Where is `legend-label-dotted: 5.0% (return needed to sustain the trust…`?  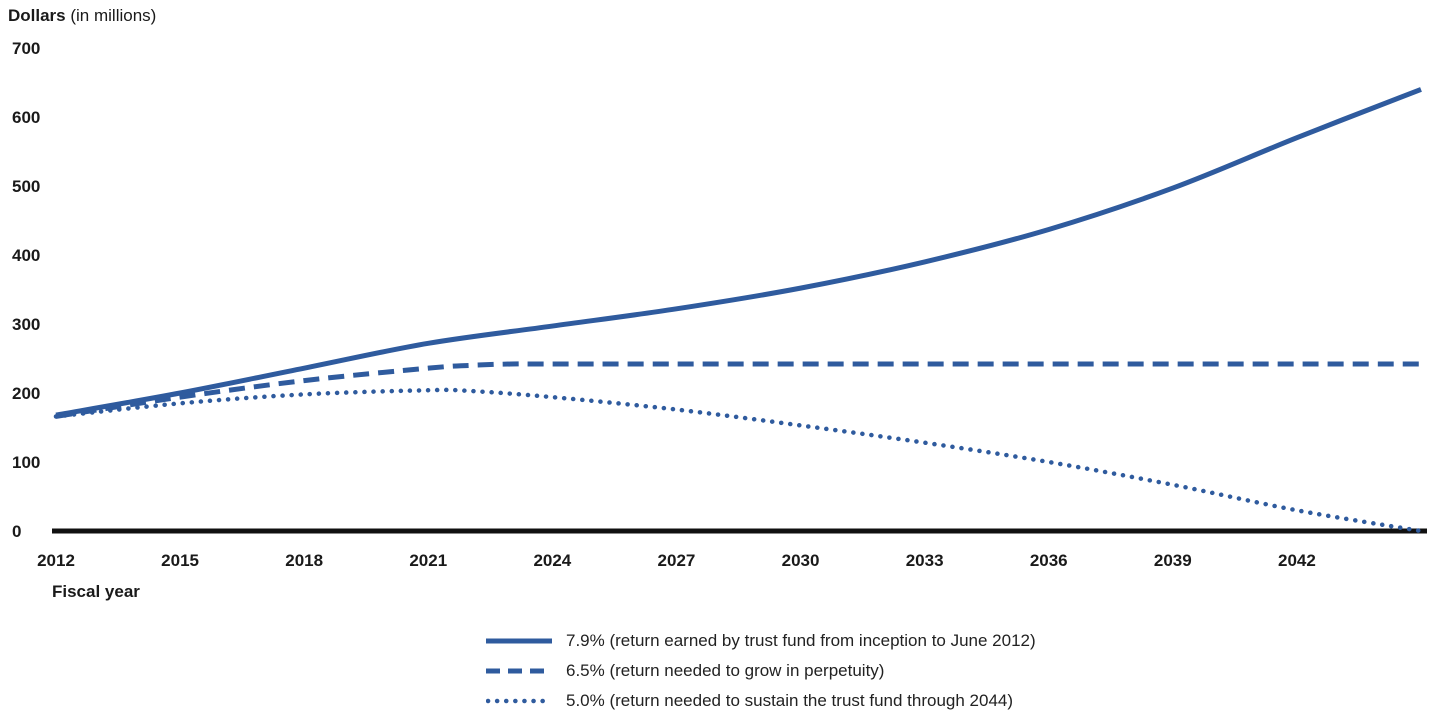
legend-label-dotted: 5.0% (return needed to sustain the trust… is located at coordinates (790, 700).